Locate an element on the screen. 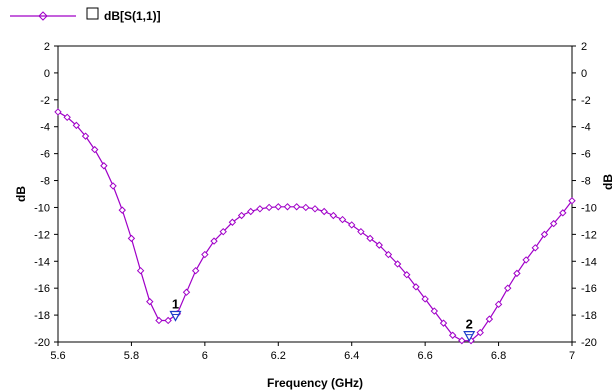  legend-checkbox is located at coordinates (92, 13).